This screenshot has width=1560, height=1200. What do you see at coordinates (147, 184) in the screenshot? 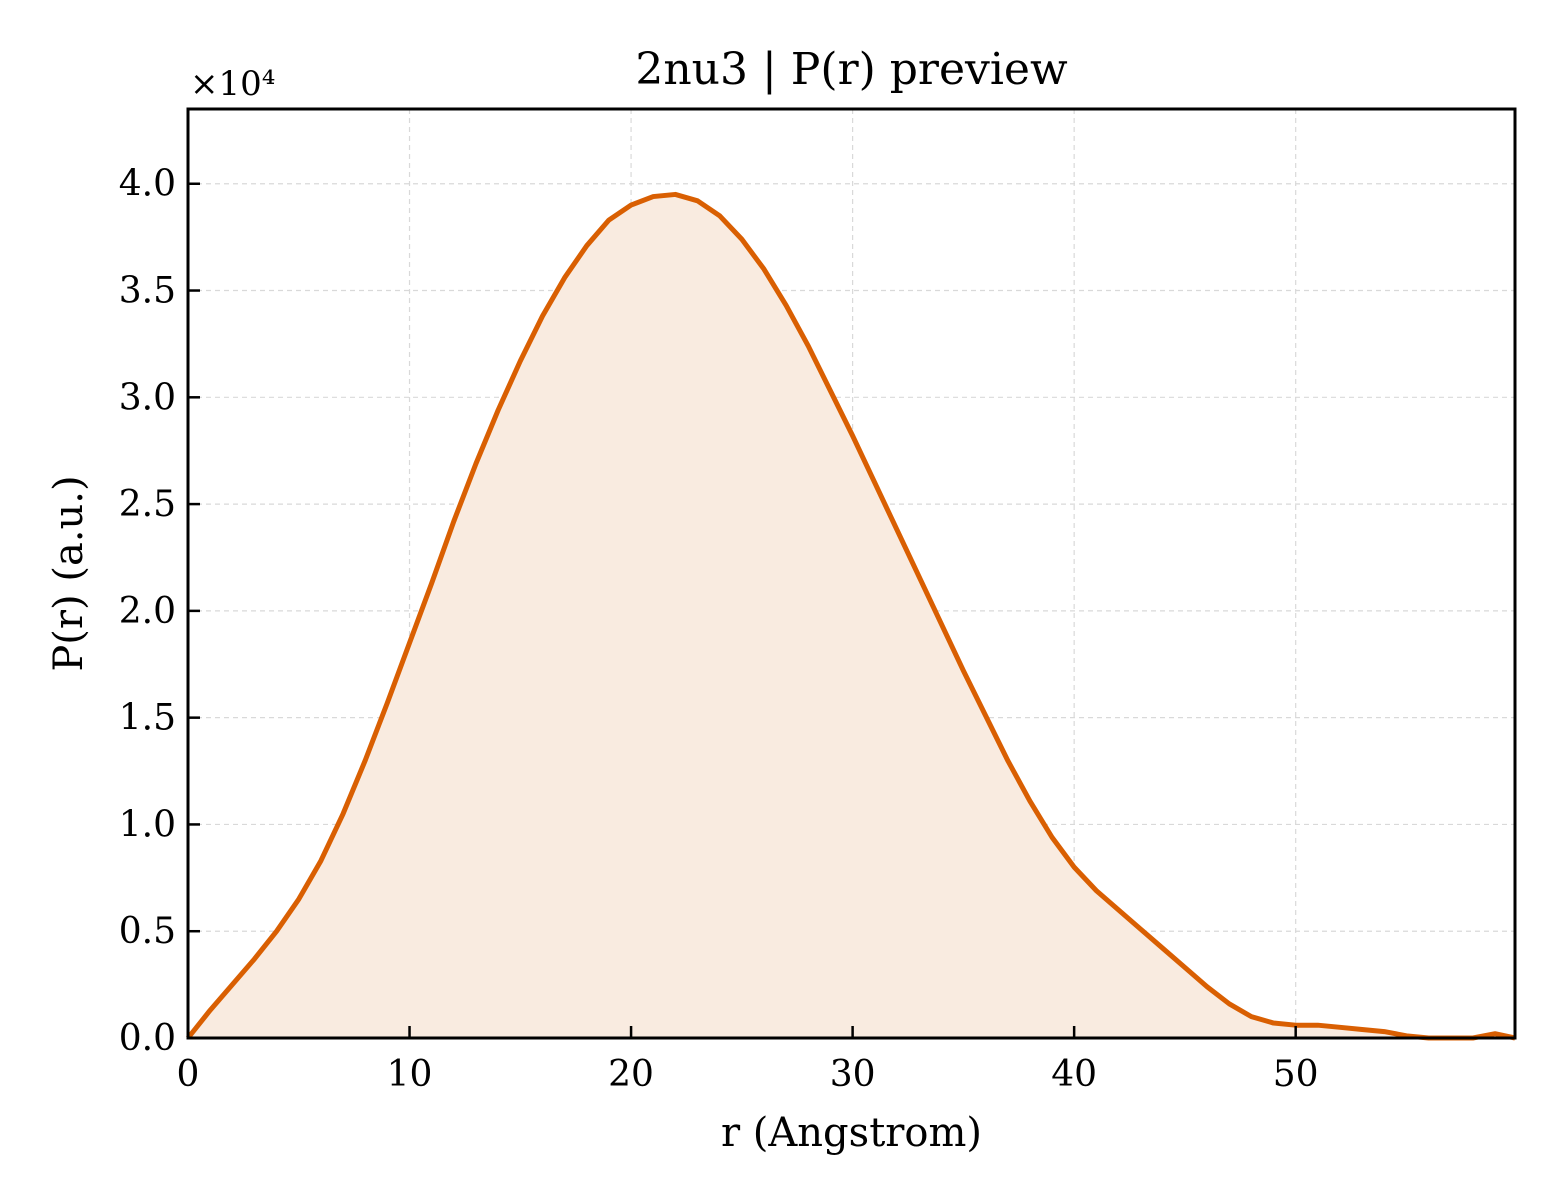
I see `y-tick-label: 4.0` at bounding box center [147, 184].